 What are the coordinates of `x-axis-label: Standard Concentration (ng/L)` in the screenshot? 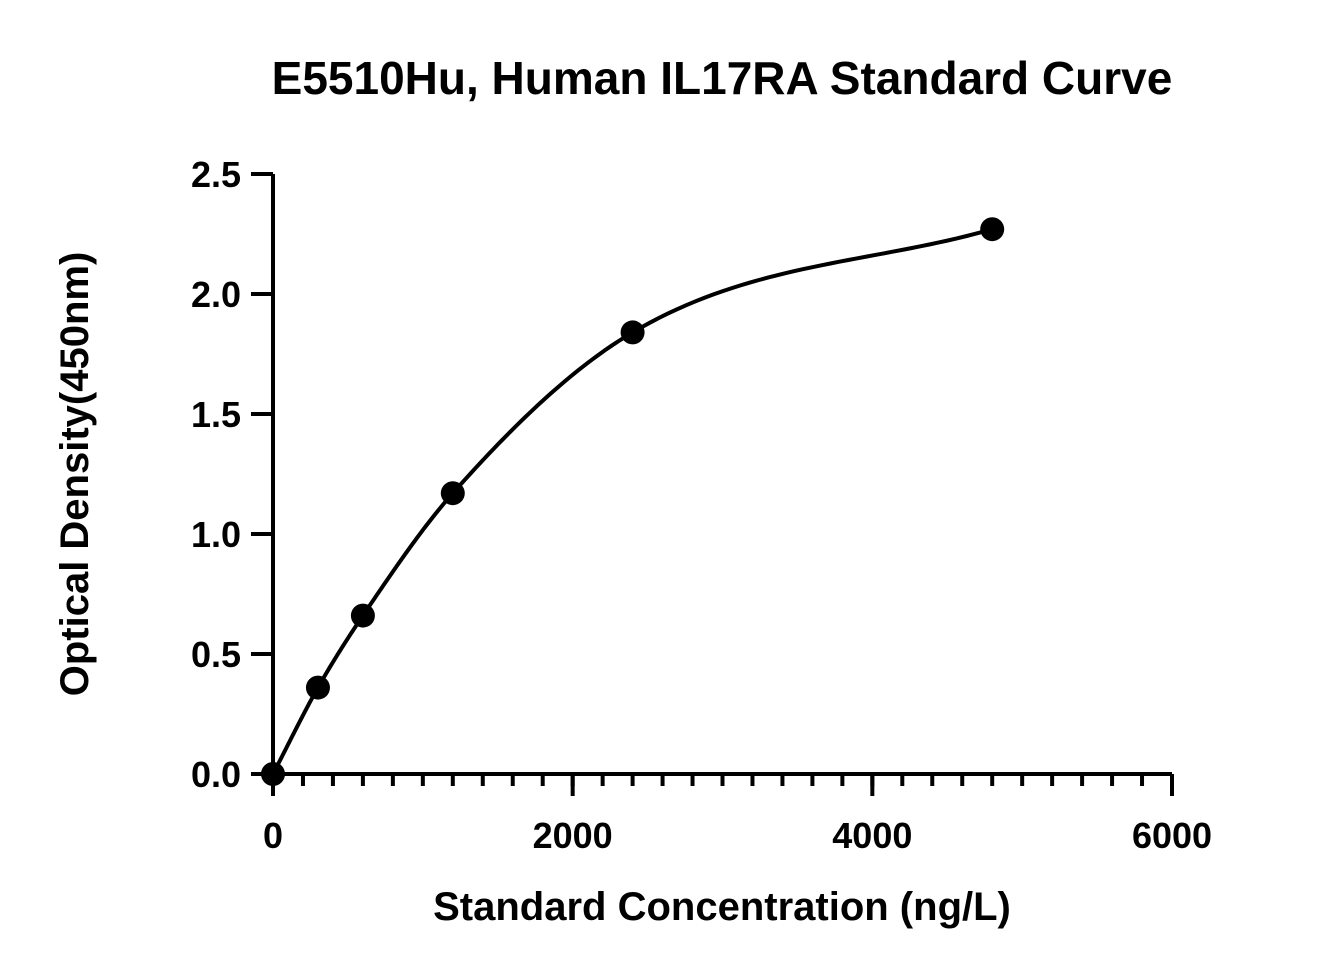 It's located at (722, 907).